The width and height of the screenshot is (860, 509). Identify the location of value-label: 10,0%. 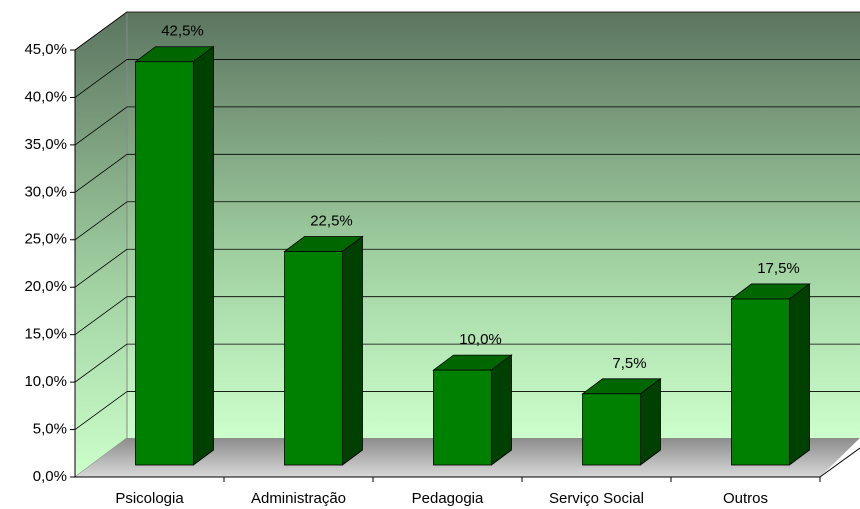
(480, 339).